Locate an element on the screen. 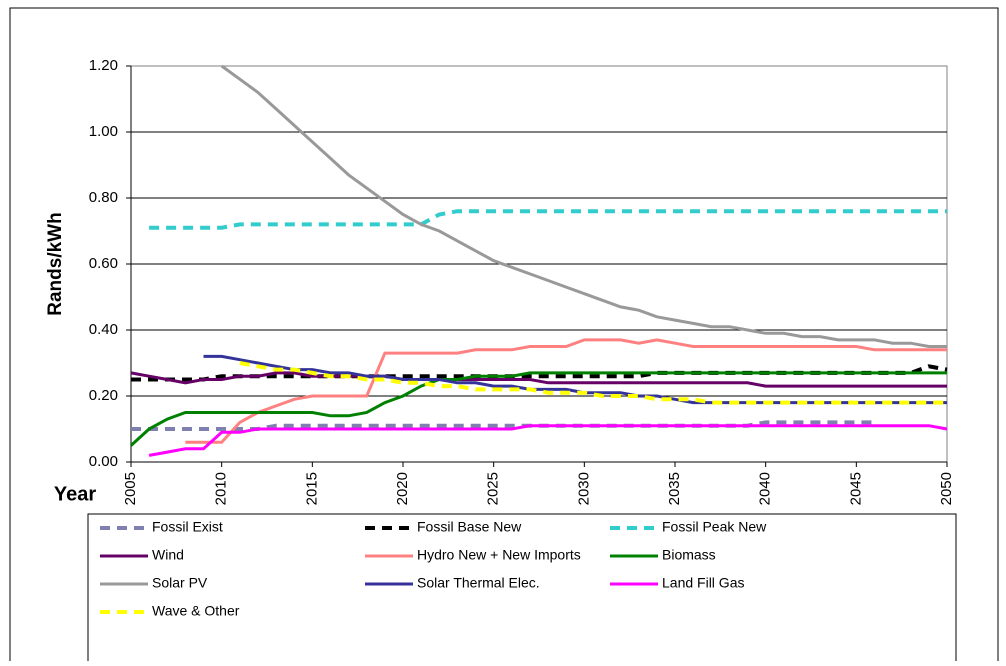 The height and width of the screenshot is (666, 1006). legend-label: Solar Thermal Elec. is located at coordinates (478, 583).